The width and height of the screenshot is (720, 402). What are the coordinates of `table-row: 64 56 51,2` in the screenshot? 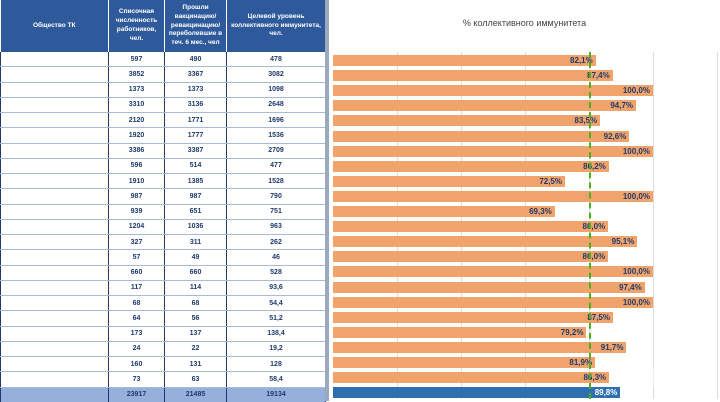 It's located at (163, 318).